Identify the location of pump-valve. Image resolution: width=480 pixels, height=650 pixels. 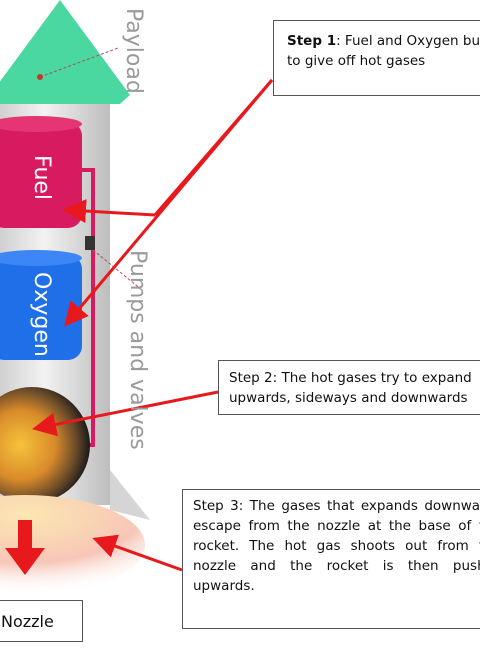
(90, 243).